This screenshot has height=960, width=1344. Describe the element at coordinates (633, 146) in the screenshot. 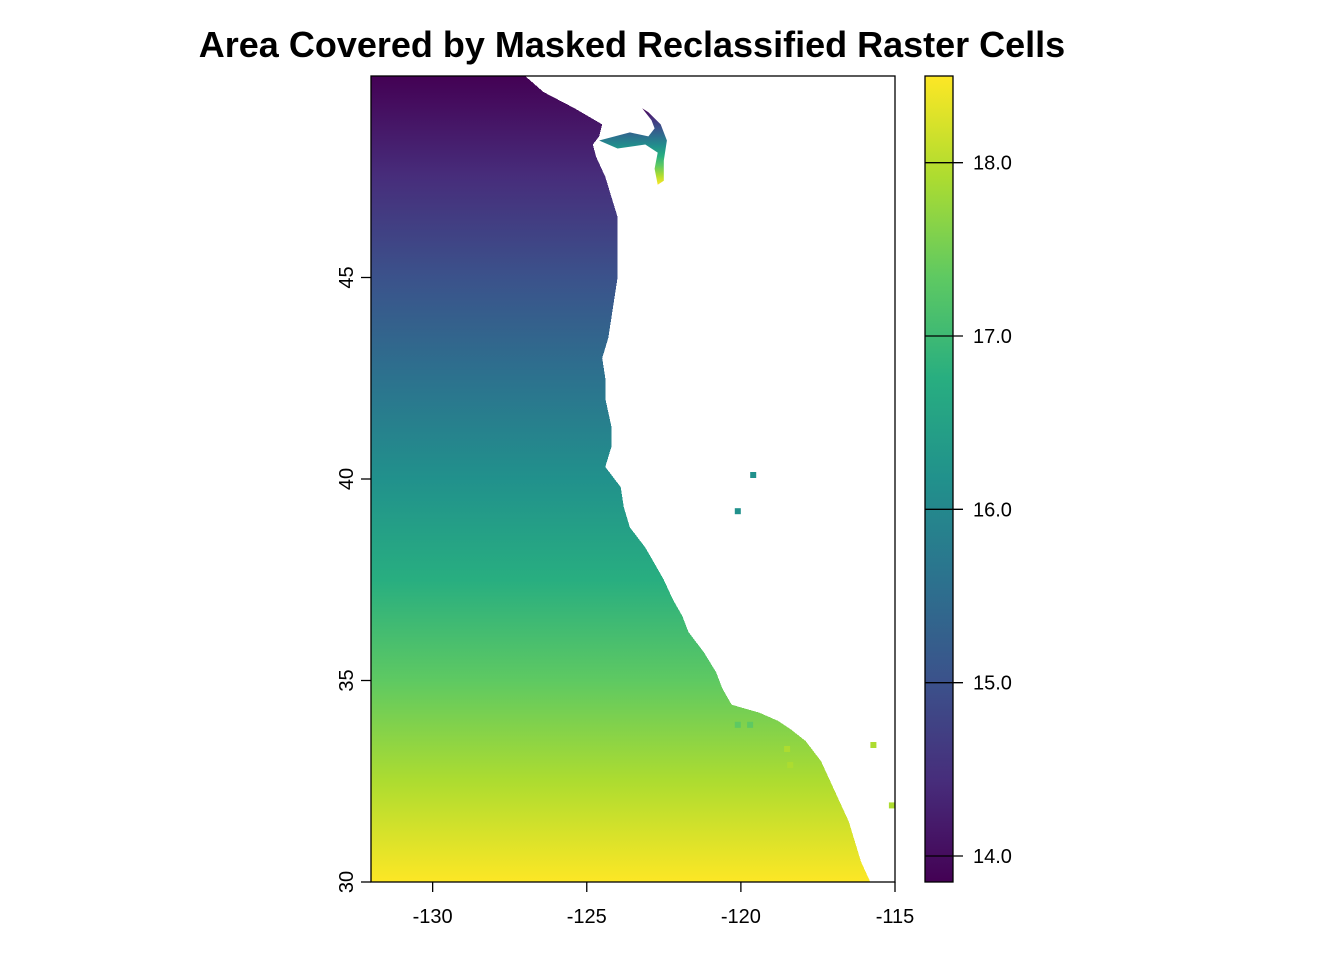

I see `inlet-raster-area` at that location.